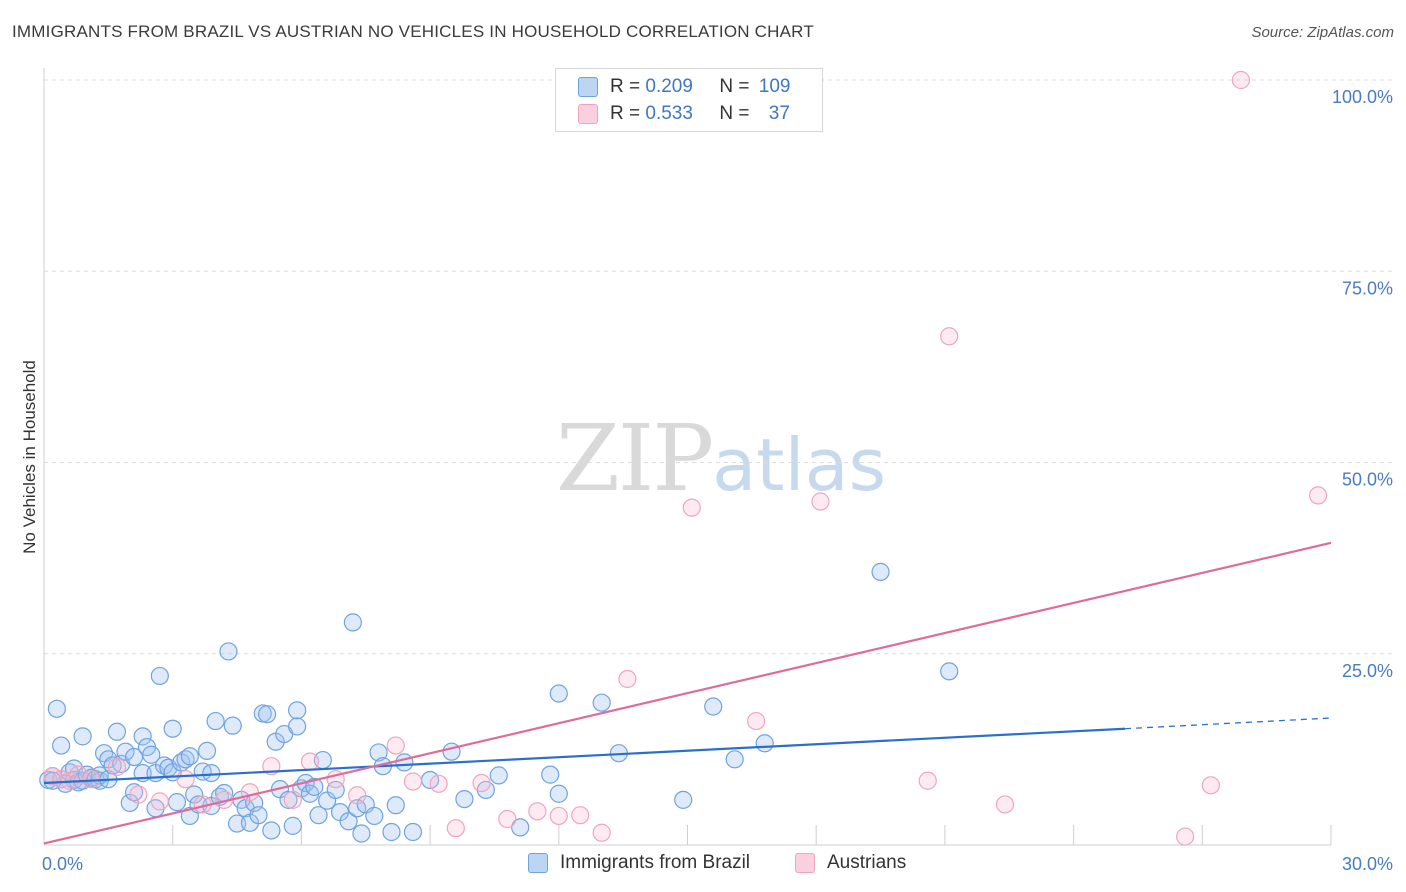  I want to click on watermark-zip: ZIP, so click(635, 458).